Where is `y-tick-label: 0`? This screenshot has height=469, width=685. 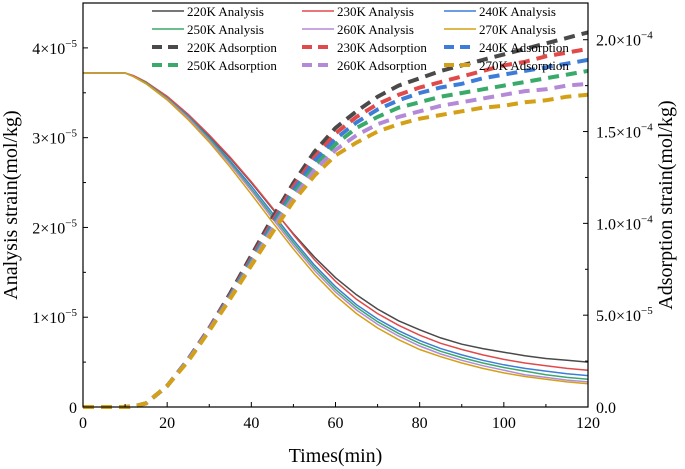
y-tick-label: 0 is located at coordinates (73, 408).